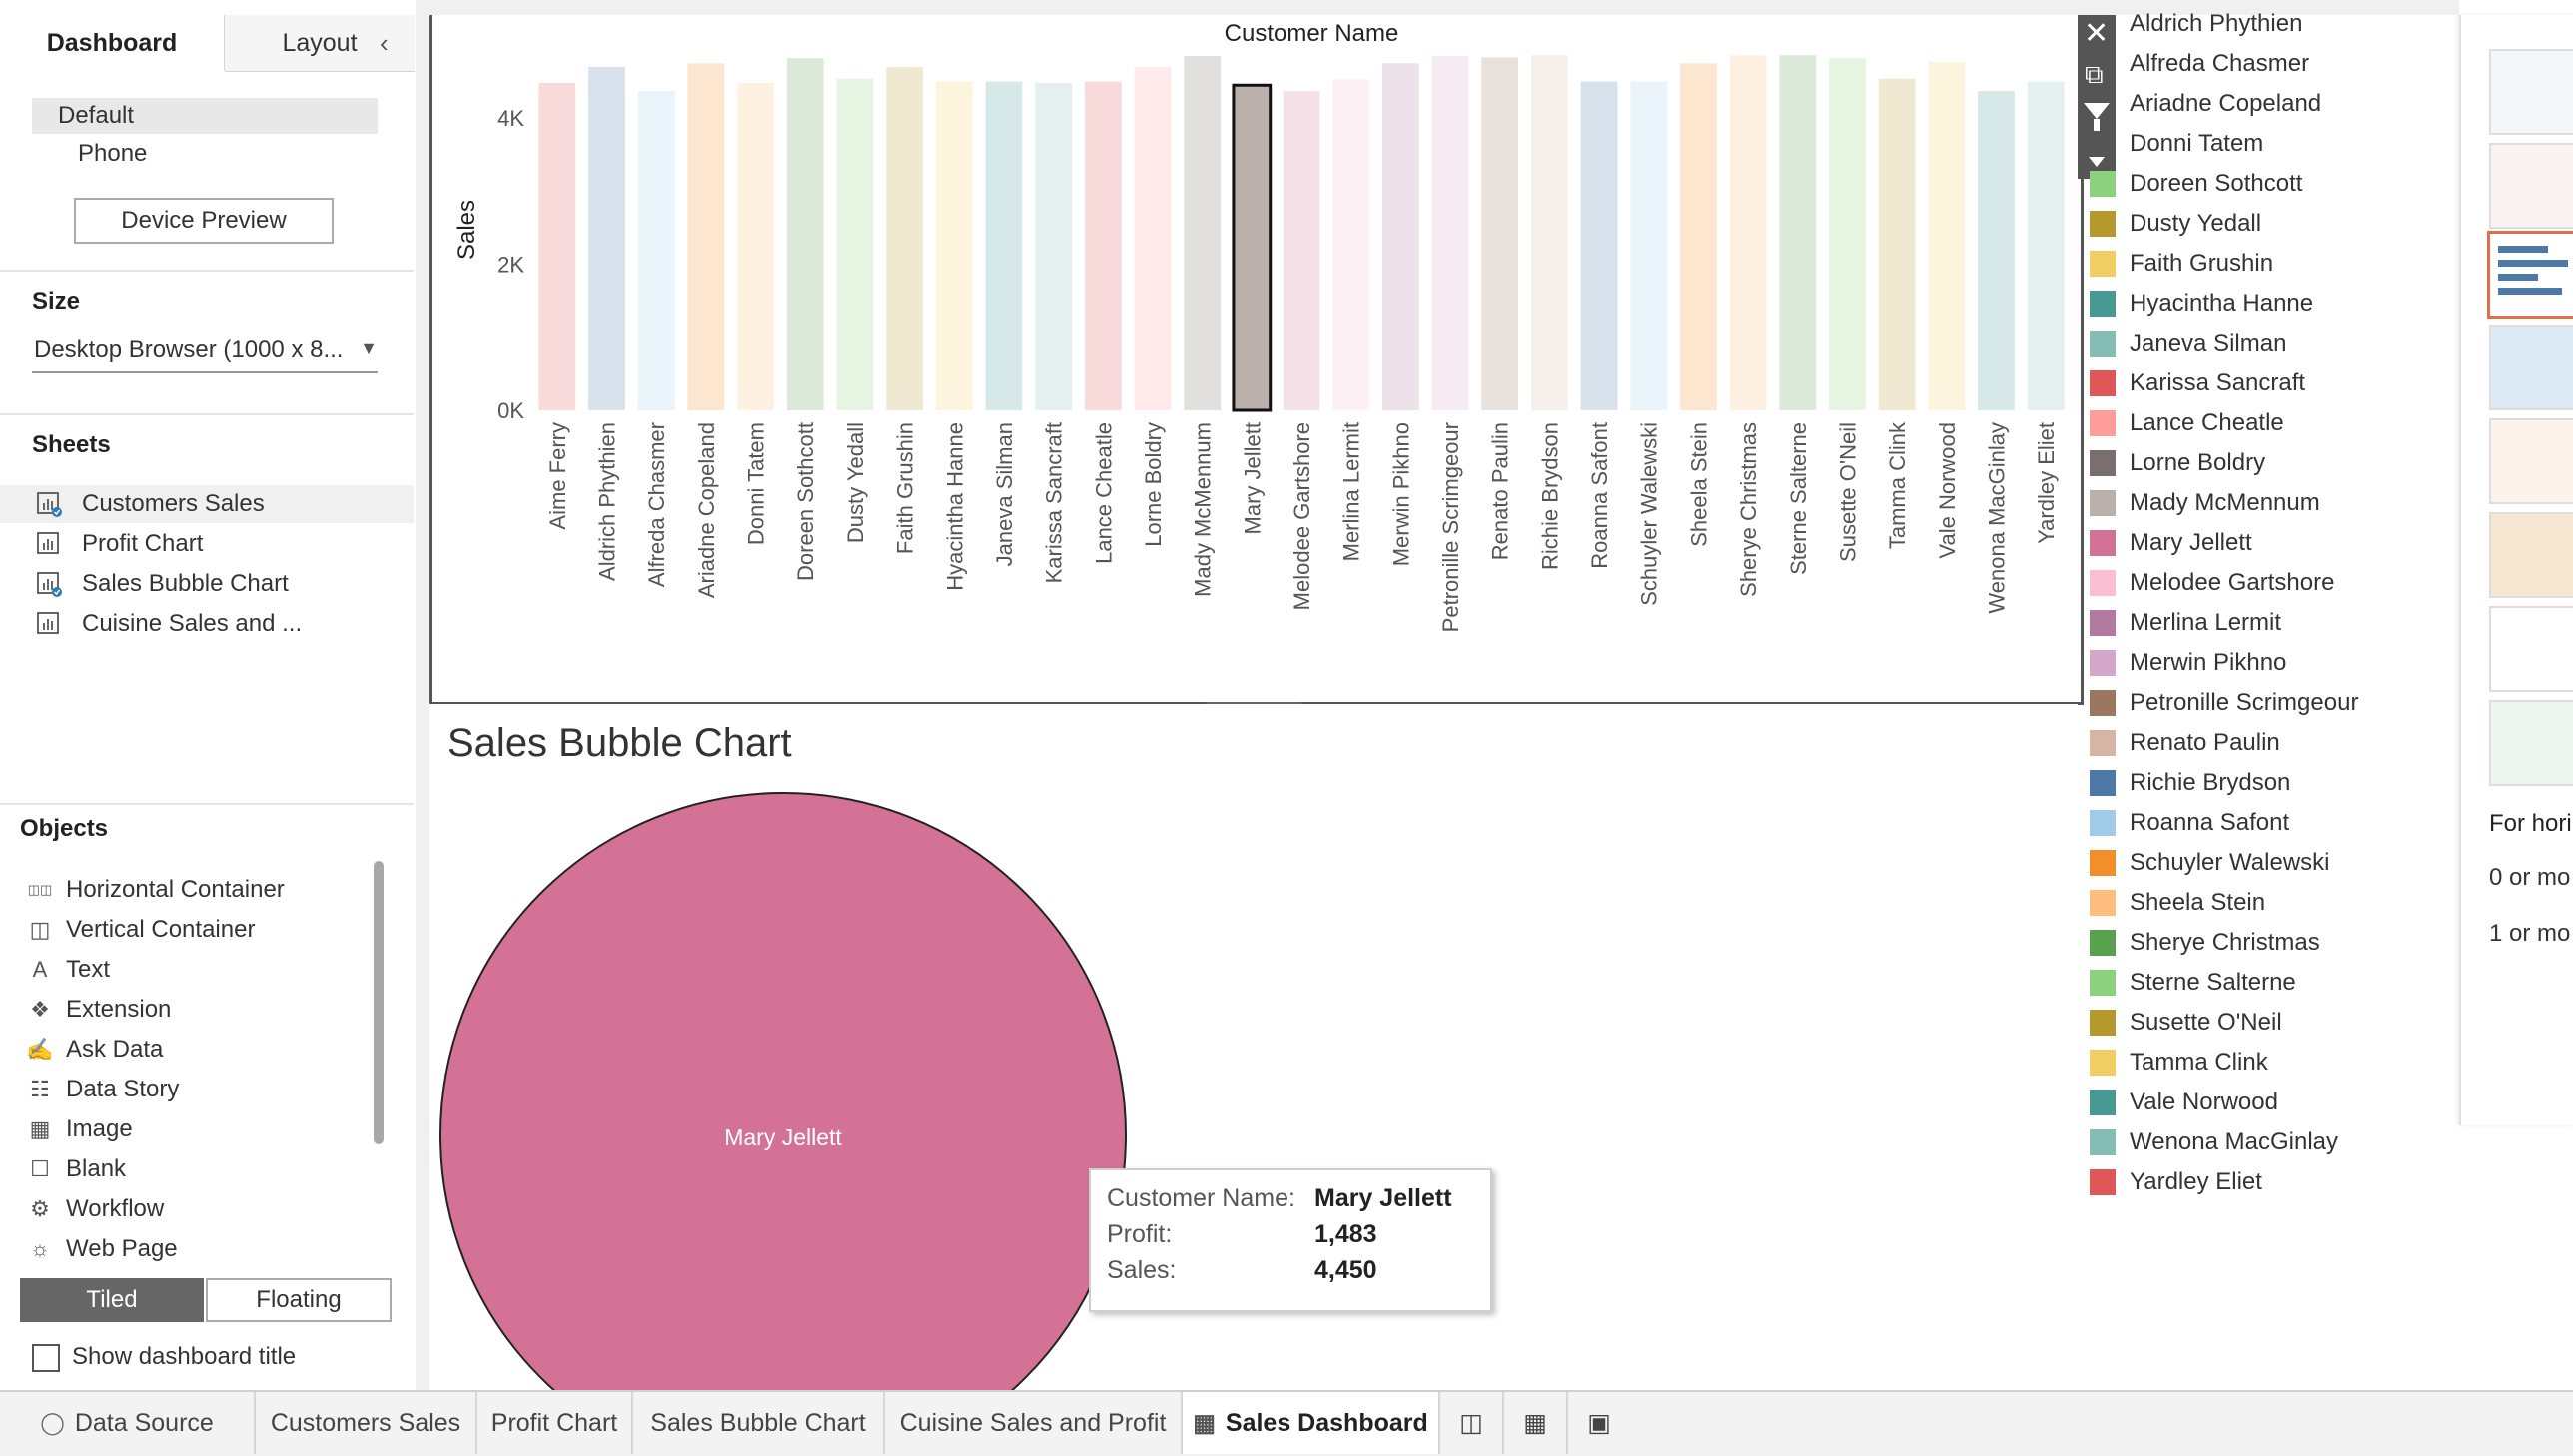 The height and width of the screenshot is (1456, 2573). I want to click on object-item: ✍ Ask Data, so click(94, 1050).